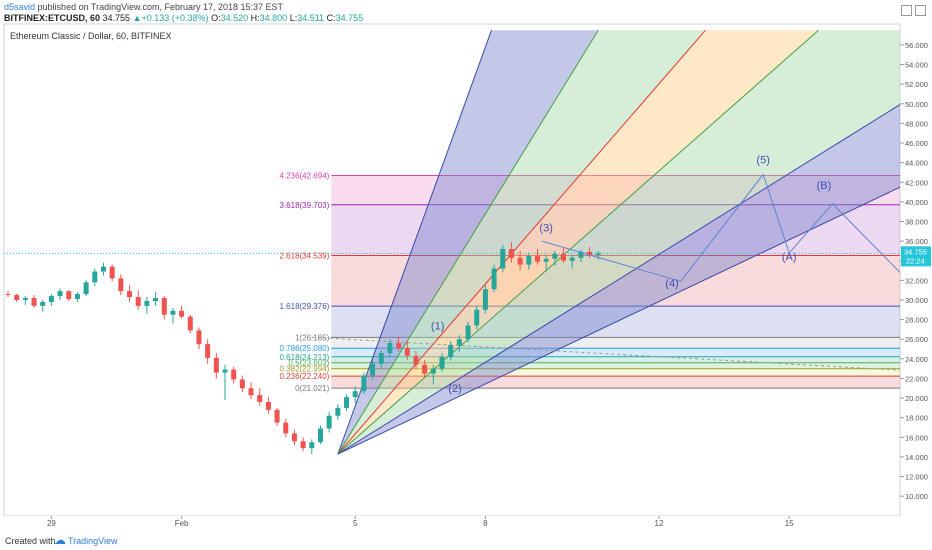 The height and width of the screenshot is (550, 932). Describe the element at coordinates (916, 320) in the screenshot. I see `price-axis-label: 28.000` at that location.